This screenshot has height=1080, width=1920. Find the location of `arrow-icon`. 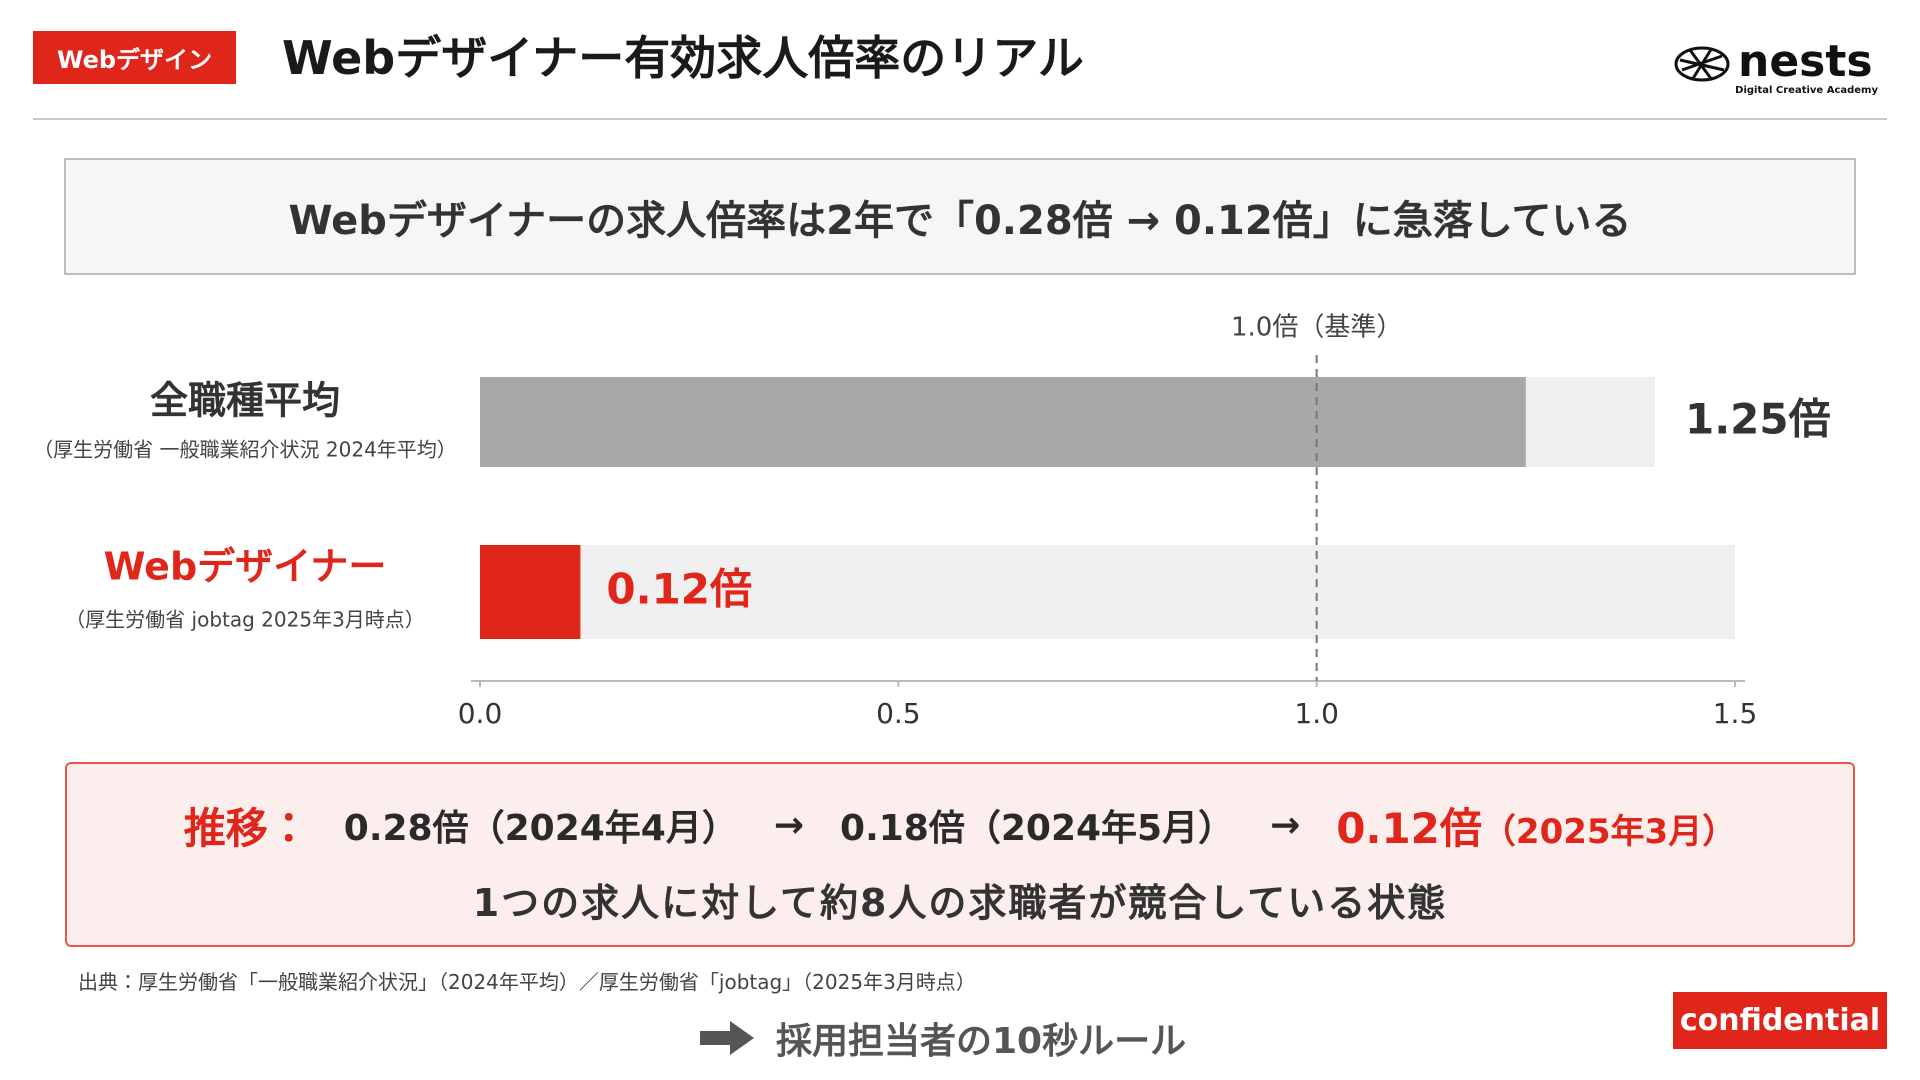

arrow-icon is located at coordinates (727, 1038).